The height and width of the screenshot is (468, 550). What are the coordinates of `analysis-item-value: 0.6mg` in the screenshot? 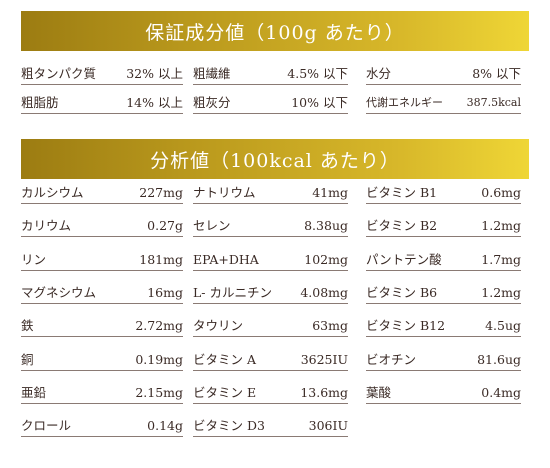 It's located at (501, 192).